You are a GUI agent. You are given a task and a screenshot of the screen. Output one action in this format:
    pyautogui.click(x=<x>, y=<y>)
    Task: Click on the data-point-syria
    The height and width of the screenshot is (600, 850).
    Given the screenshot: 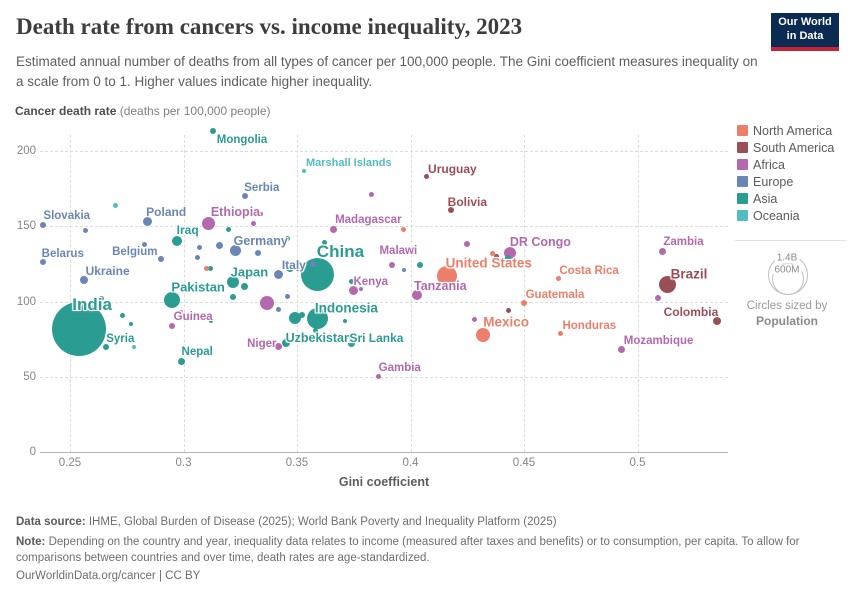 What is the action you would take?
    pyautogui.click(x=106, y=346)
    